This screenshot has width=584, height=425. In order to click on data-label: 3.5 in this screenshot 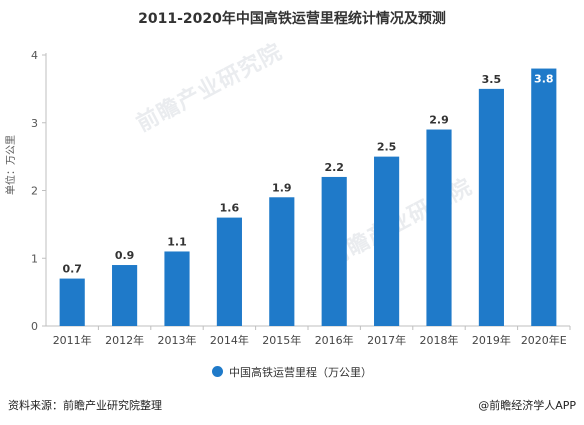, I will do `click(492, 79)`.